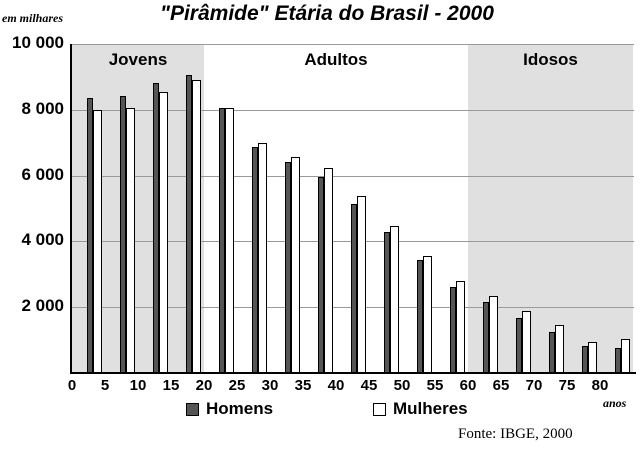 The height and width of the screenshot is (450, 640). Describe the element at coordinates (327, 13) in the screenshot. I see `chart-title: "Pirâmide" Etária do Brasil - 2000` at that location.